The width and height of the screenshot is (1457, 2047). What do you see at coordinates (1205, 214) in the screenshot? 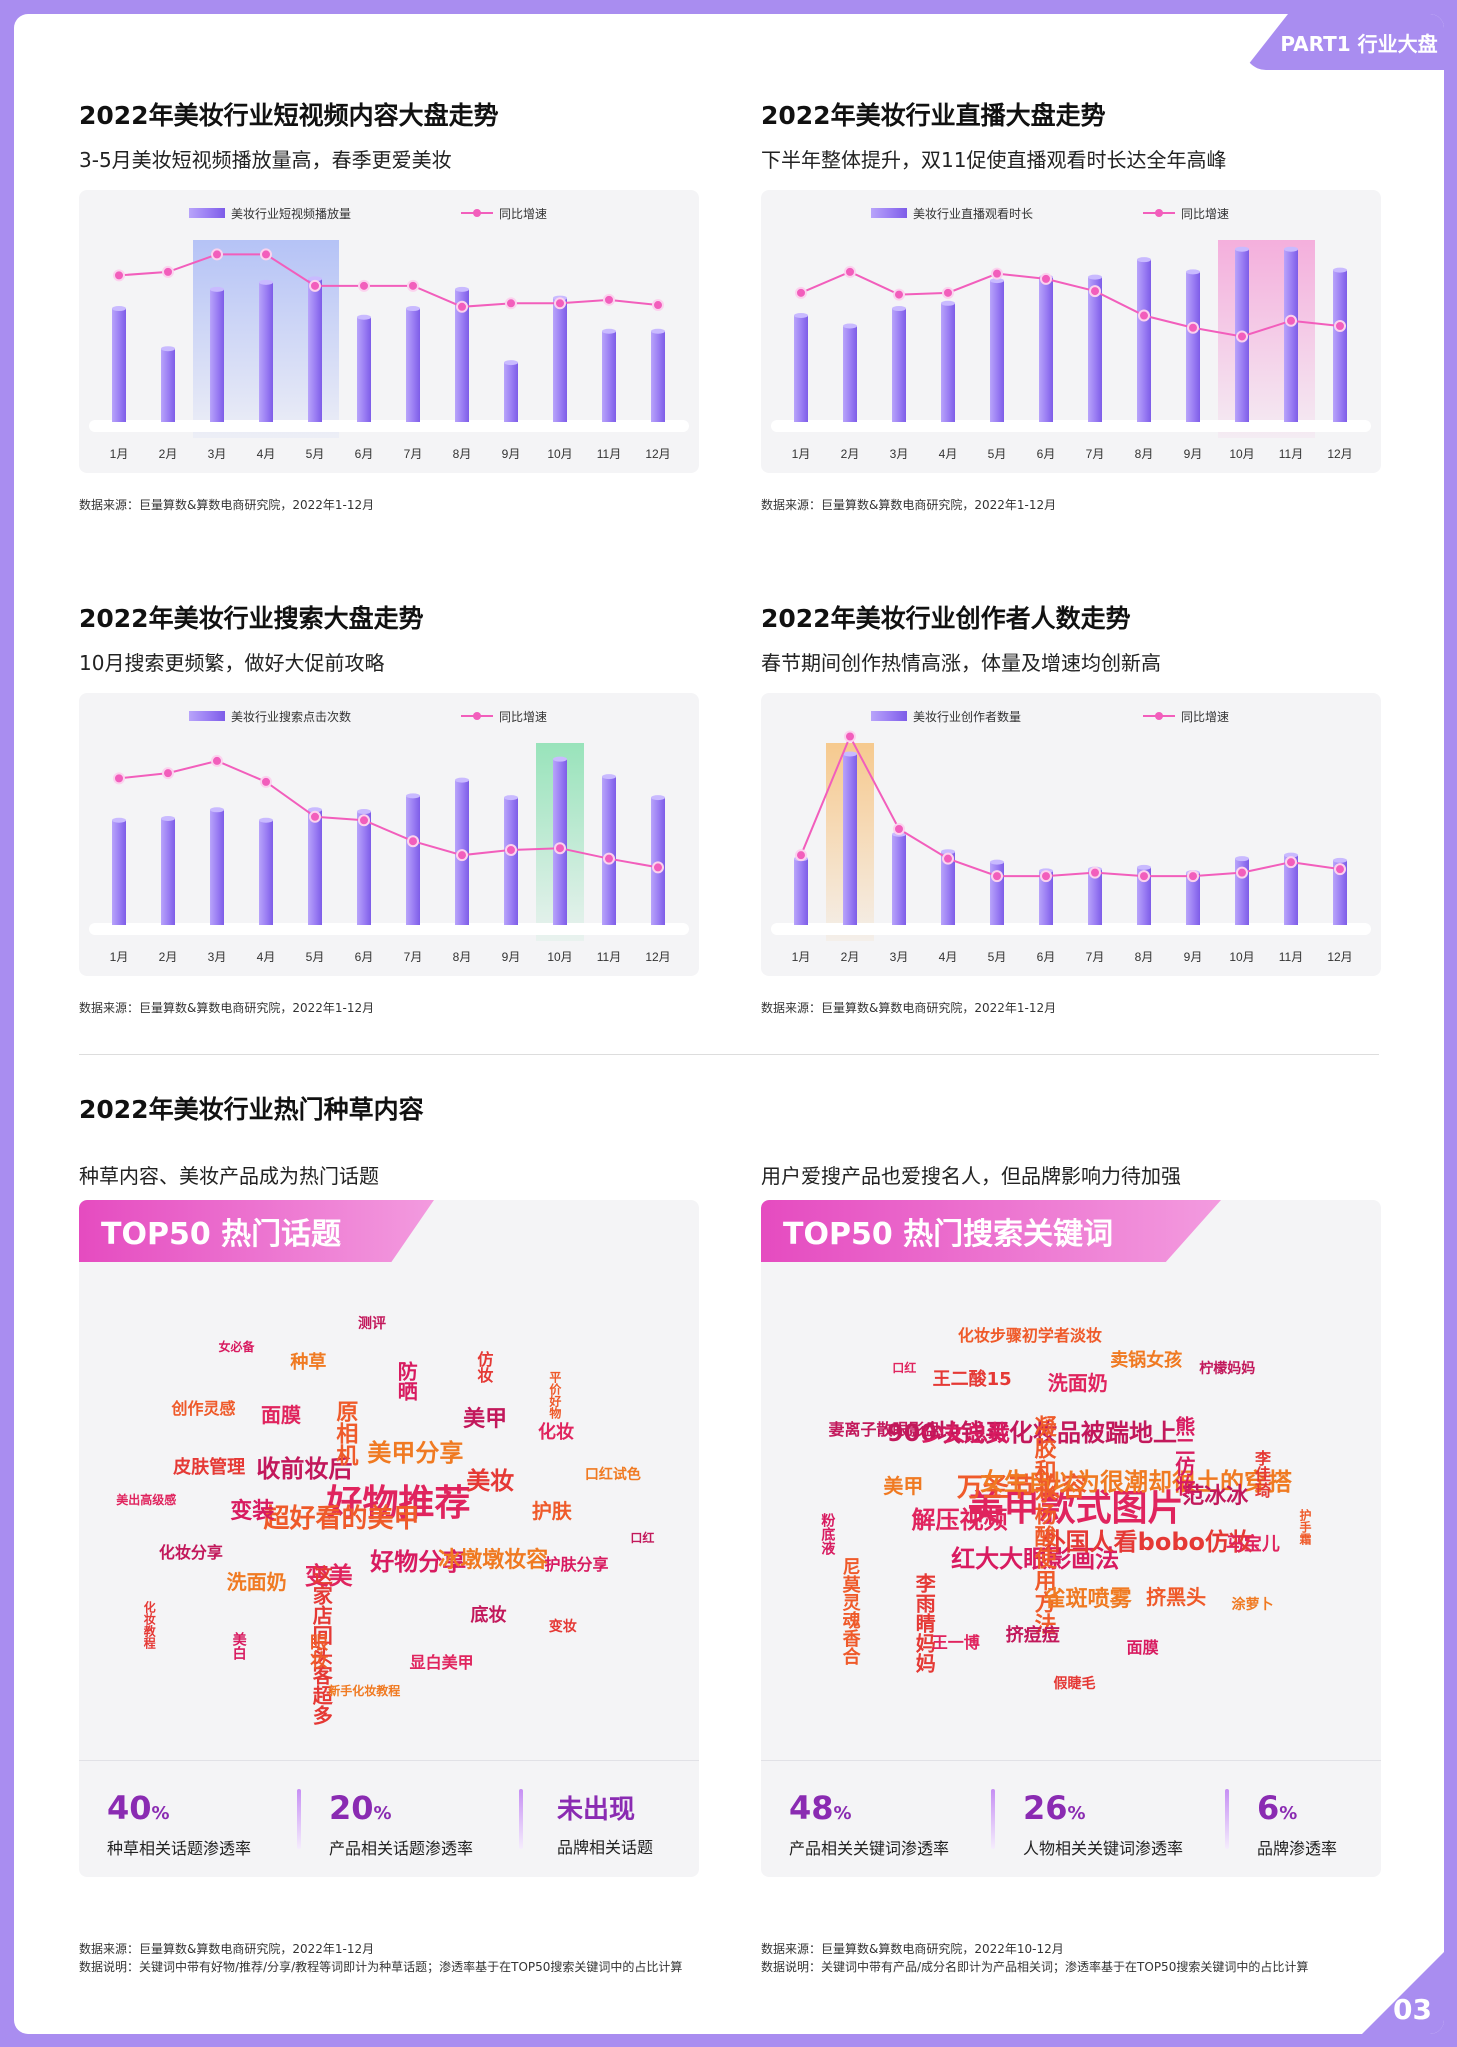
I see `legend-label: 同比增速` at bounding box center [1205, 214].